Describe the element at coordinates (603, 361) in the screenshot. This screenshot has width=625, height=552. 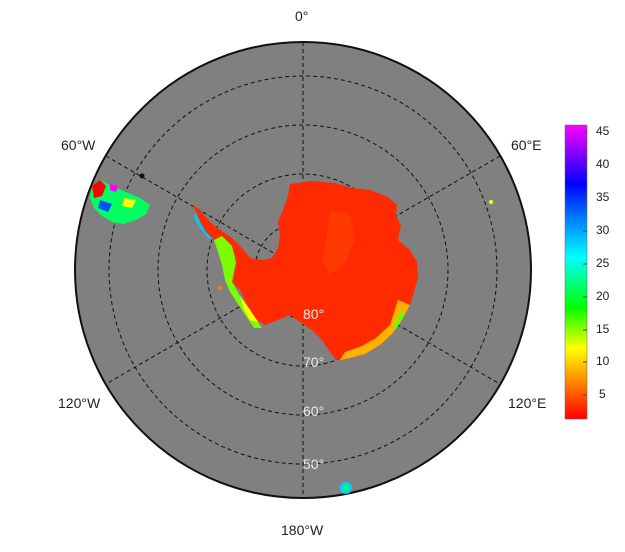
I see `colorbar-tick-10: 10` at that location.